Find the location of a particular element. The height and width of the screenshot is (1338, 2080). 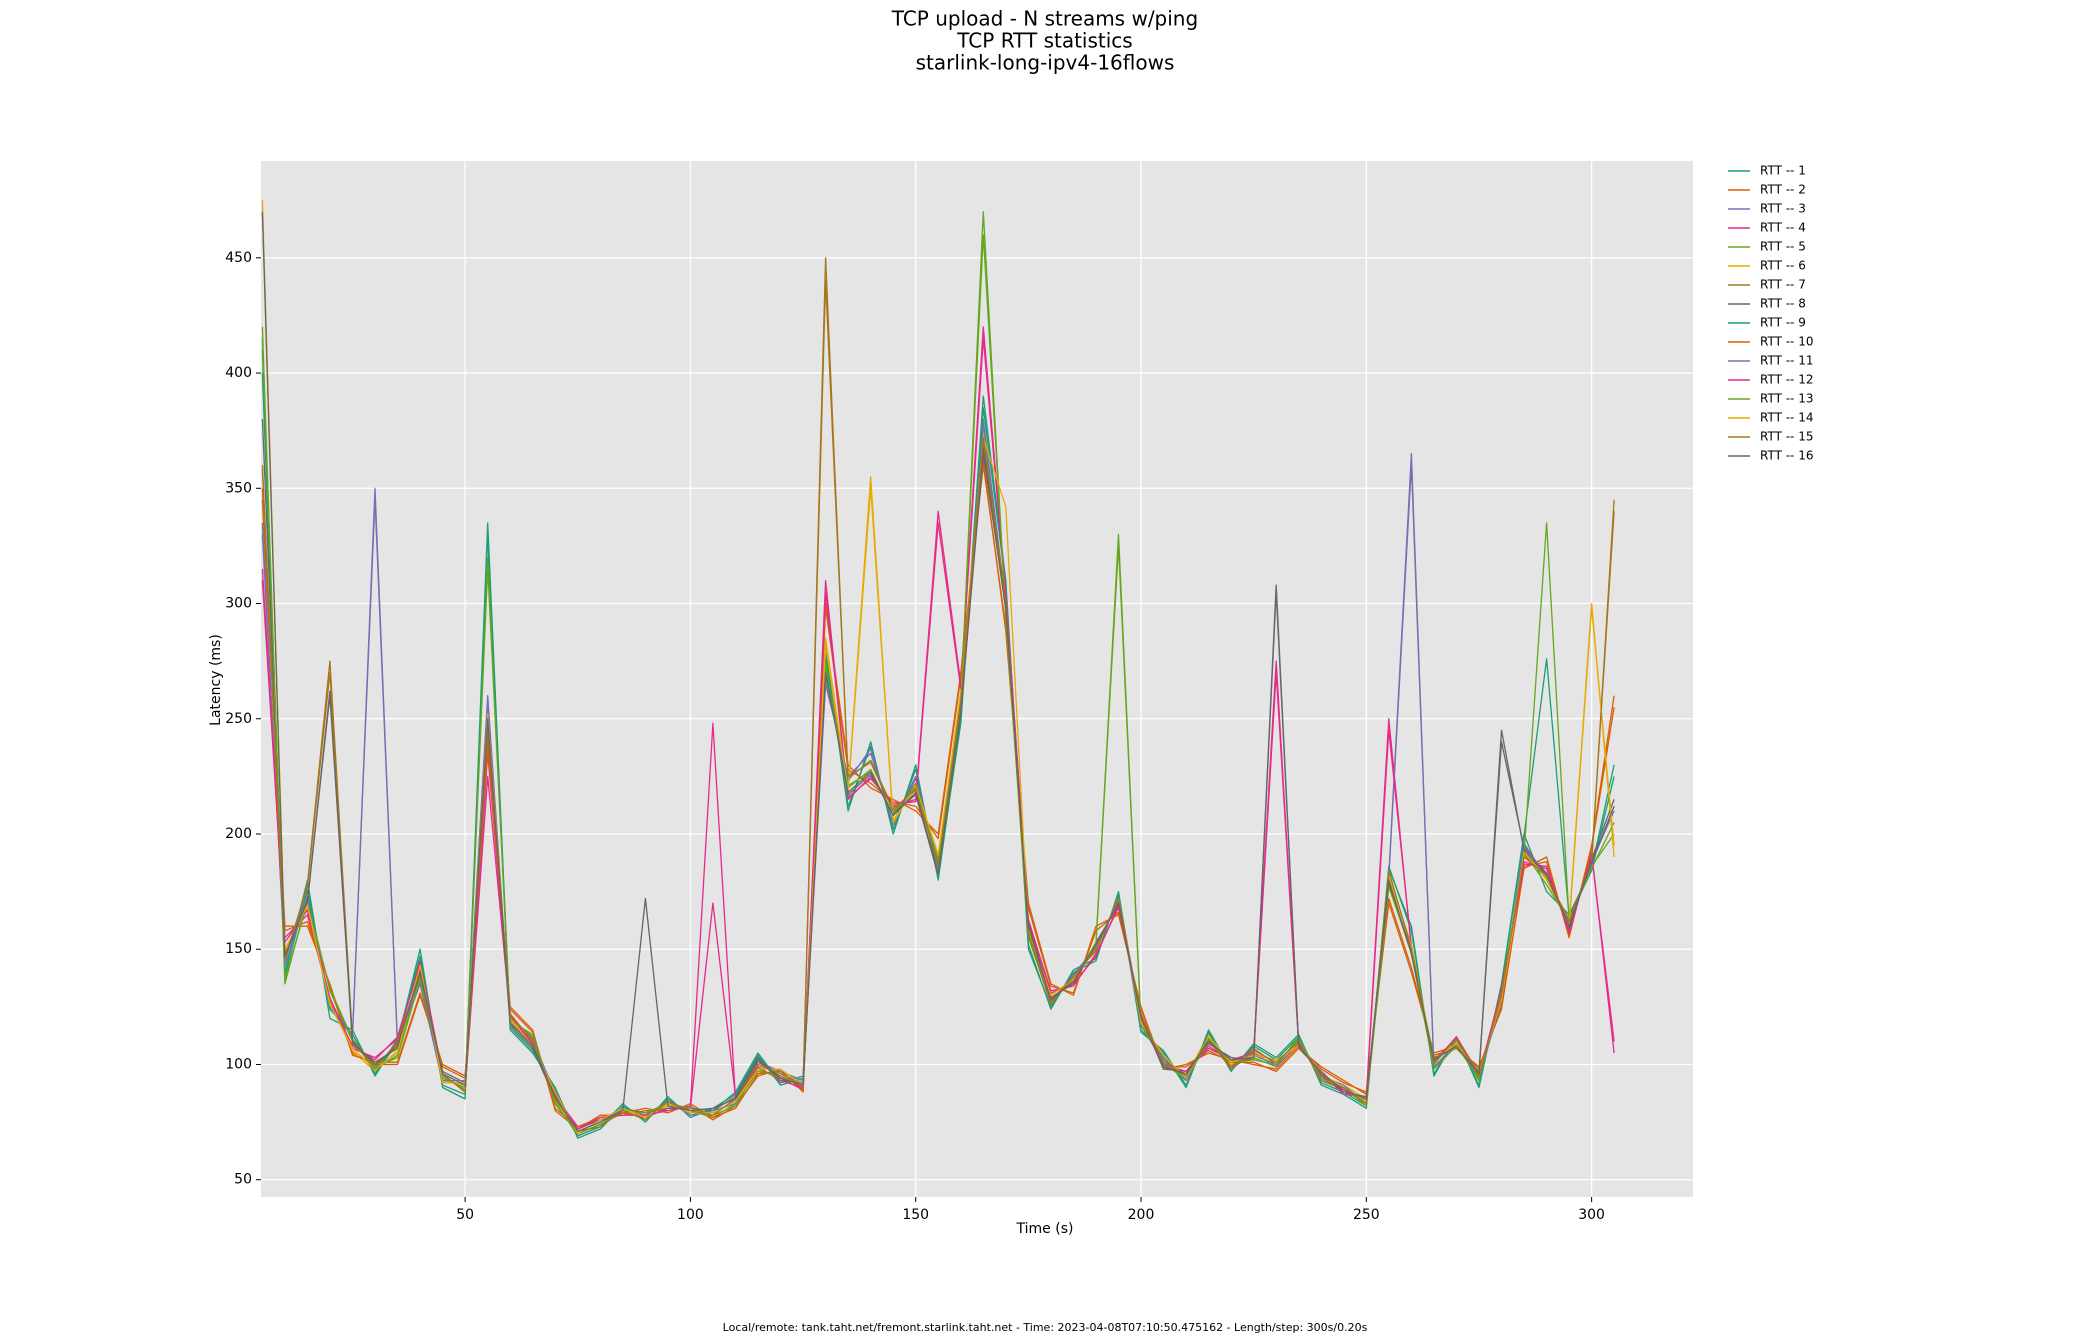

chart-subtitle: TCP RTT statistics is located at coordinates (1044, 41).